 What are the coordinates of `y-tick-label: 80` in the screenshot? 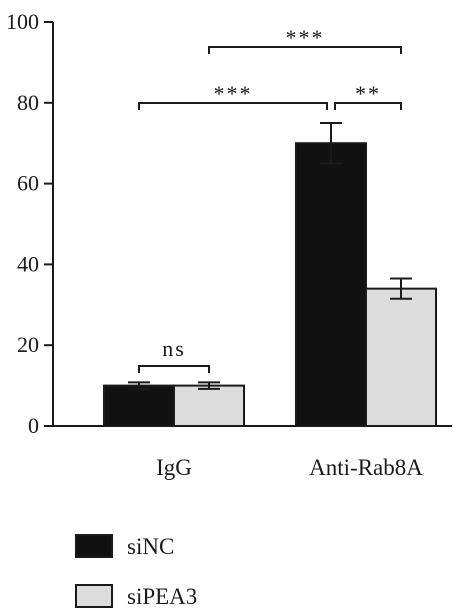 It's located at (28, 102).